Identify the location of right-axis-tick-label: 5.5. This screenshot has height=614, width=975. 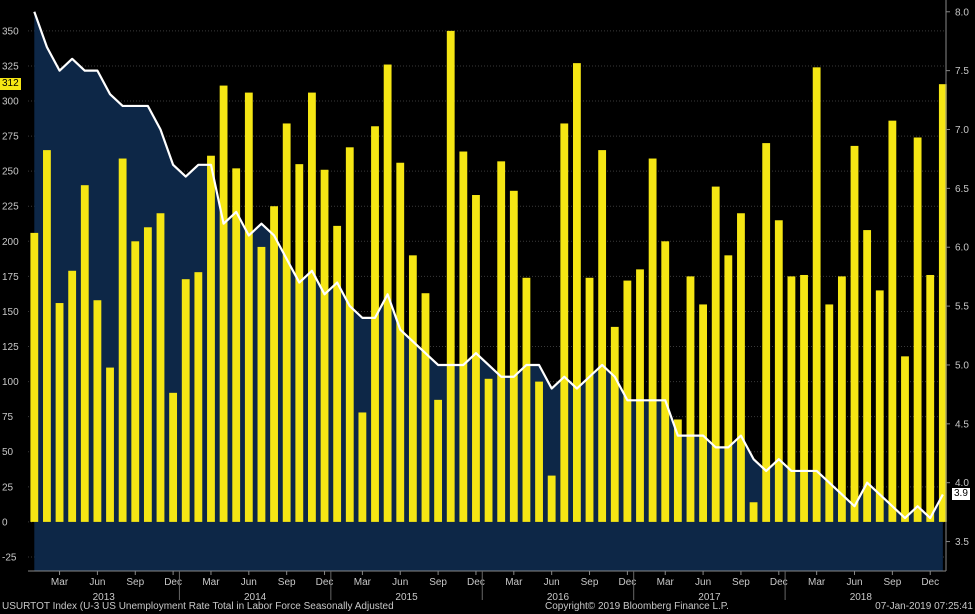
(962, 307).